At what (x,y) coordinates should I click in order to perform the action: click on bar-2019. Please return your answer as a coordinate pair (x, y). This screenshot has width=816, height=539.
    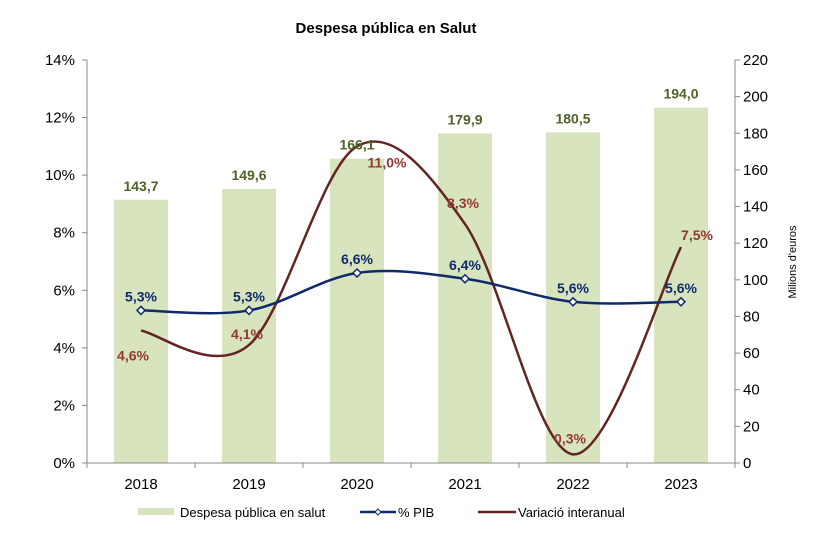
    Looking at the image, I should click on (249, 325).